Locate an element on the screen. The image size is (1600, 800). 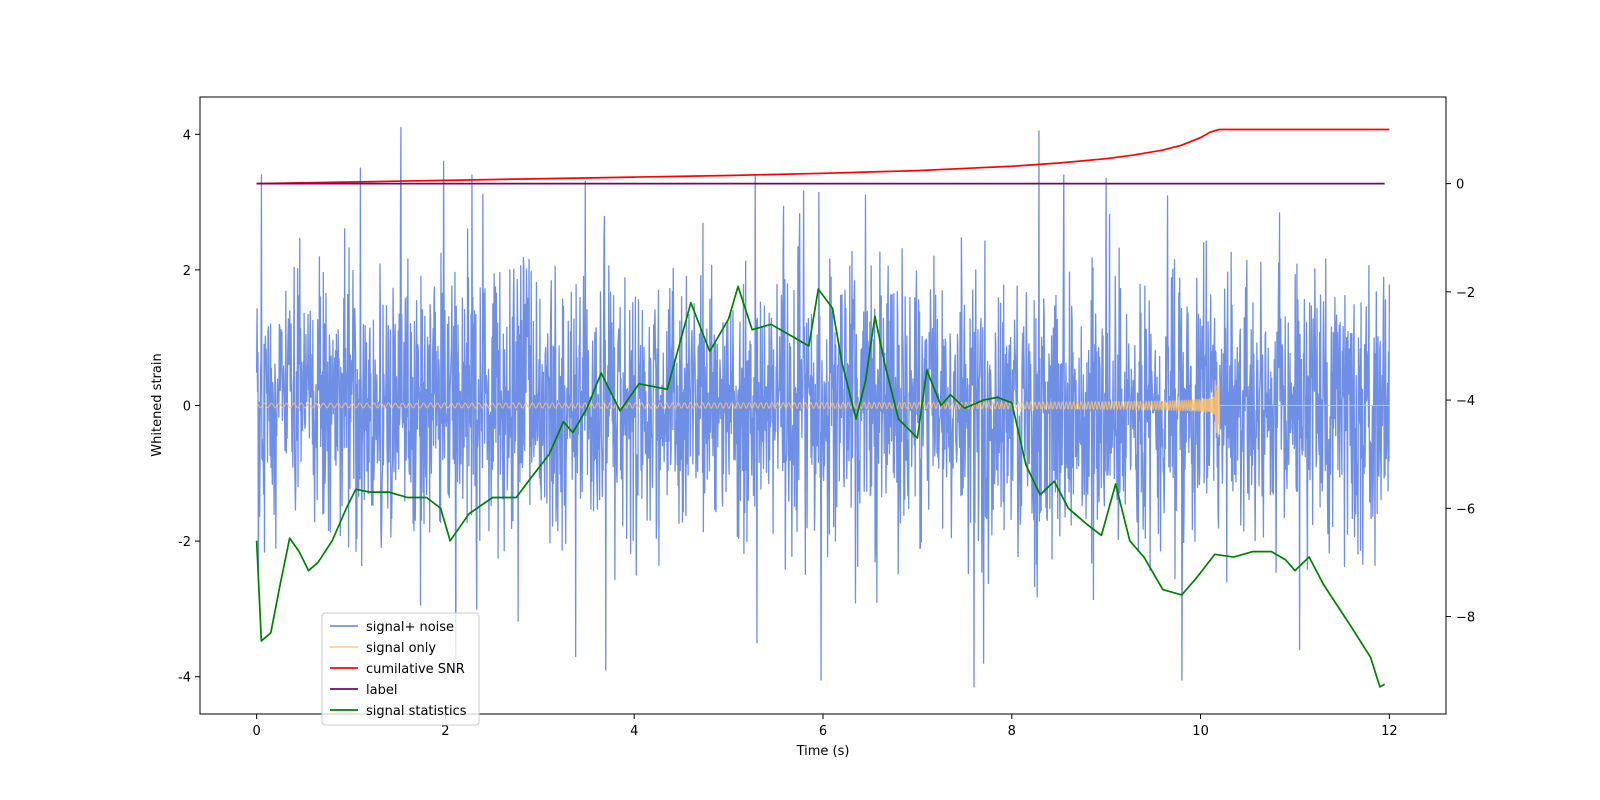
y-tick-label: 0 is located at coordinates (187, 407).